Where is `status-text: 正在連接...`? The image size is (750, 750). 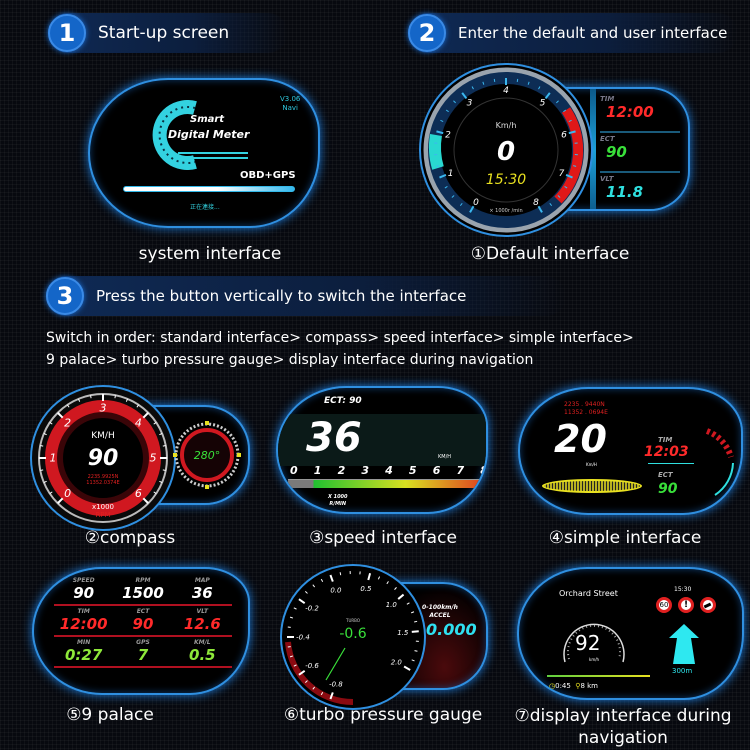 status-text: 正在連接... is located at coordinates (205, 207).